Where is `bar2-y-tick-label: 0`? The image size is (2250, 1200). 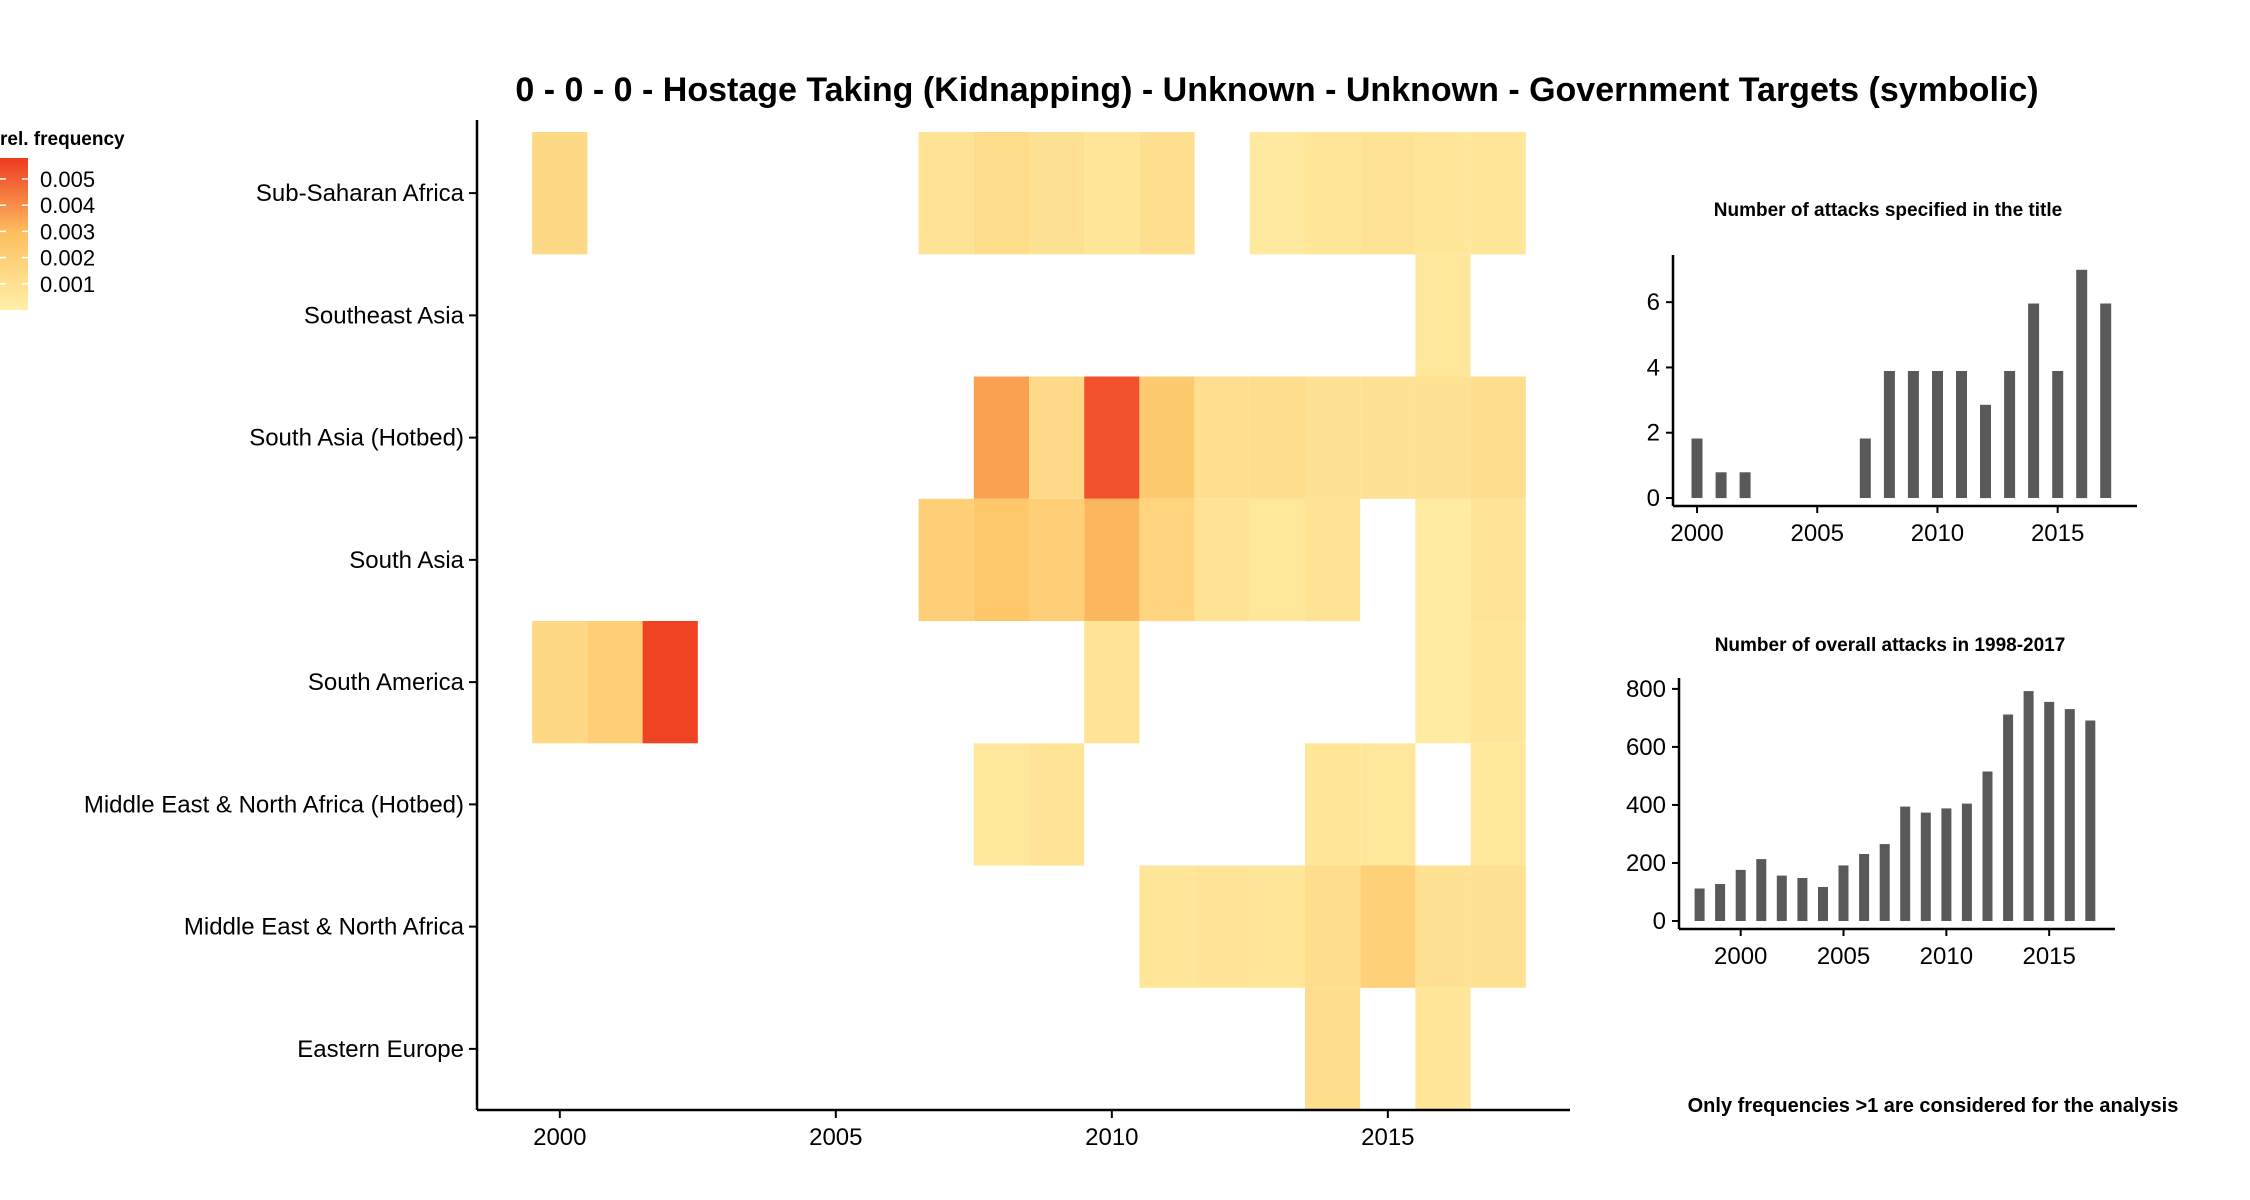 bar2-y-tick-label: 0 is located at coordinates (1659, 921).